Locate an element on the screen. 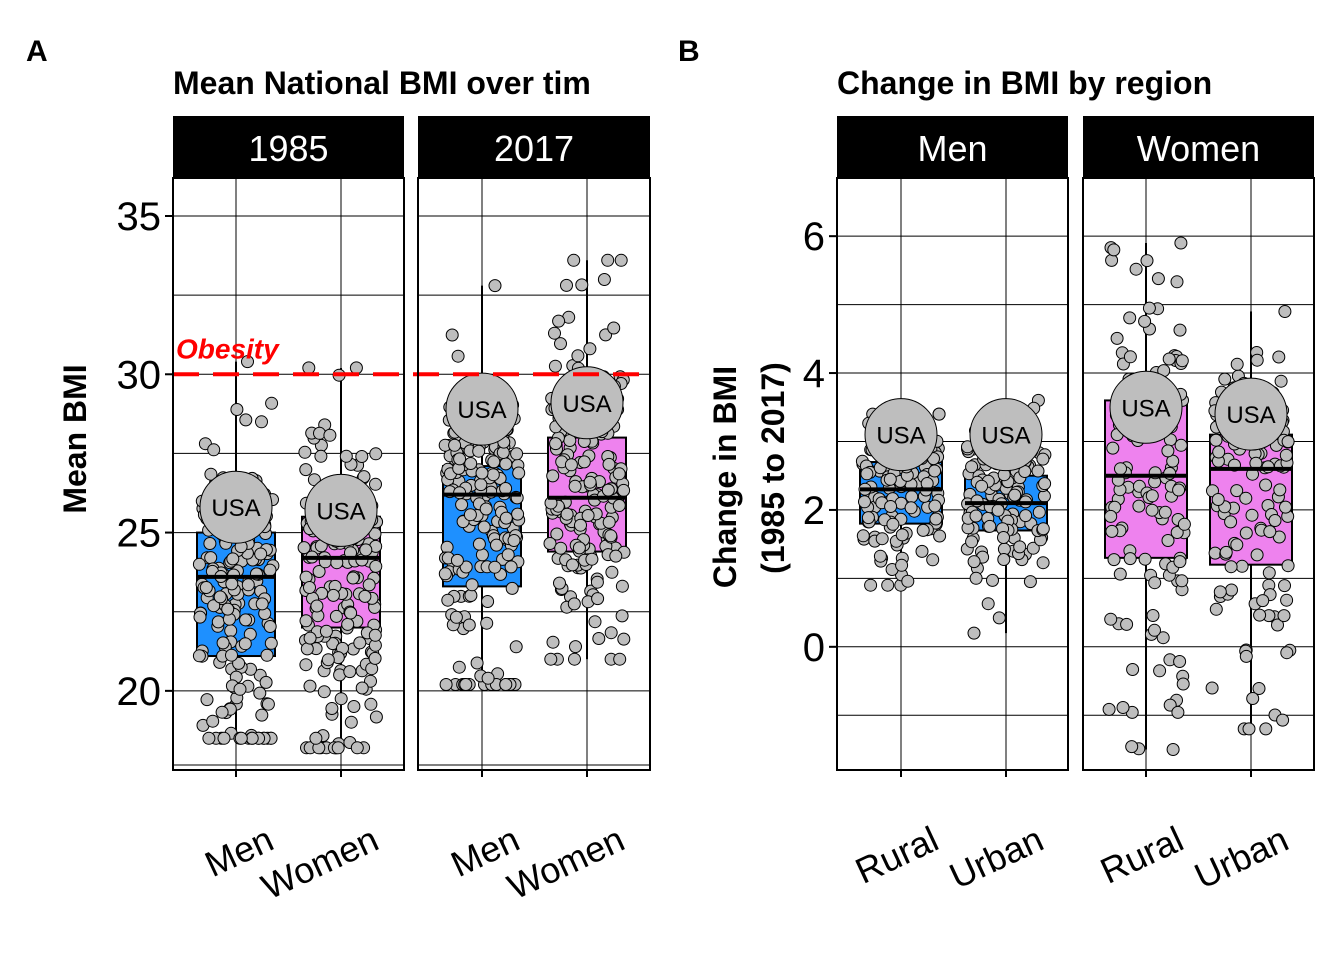 This screenshot has height=960, width=1344. y-tick-label: 20 is located at coordinates (139, 692).